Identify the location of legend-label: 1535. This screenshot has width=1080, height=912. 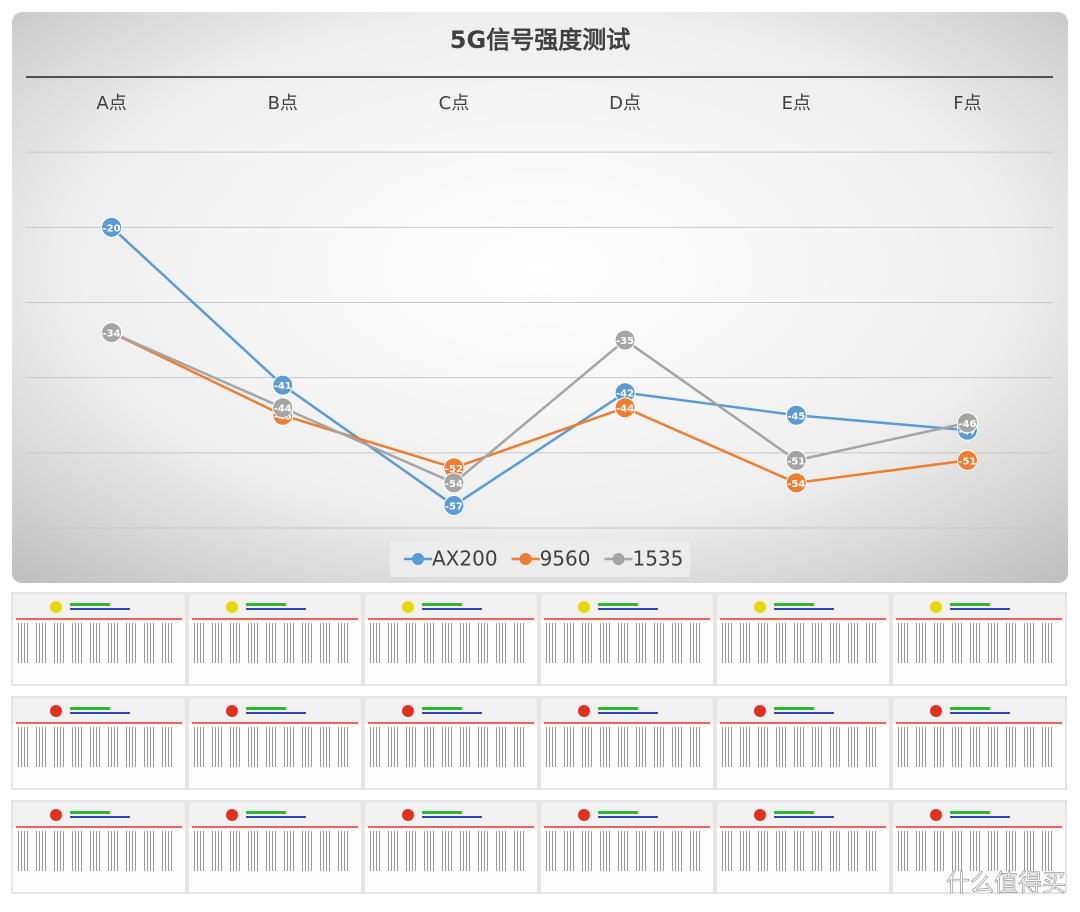
(657, 559).